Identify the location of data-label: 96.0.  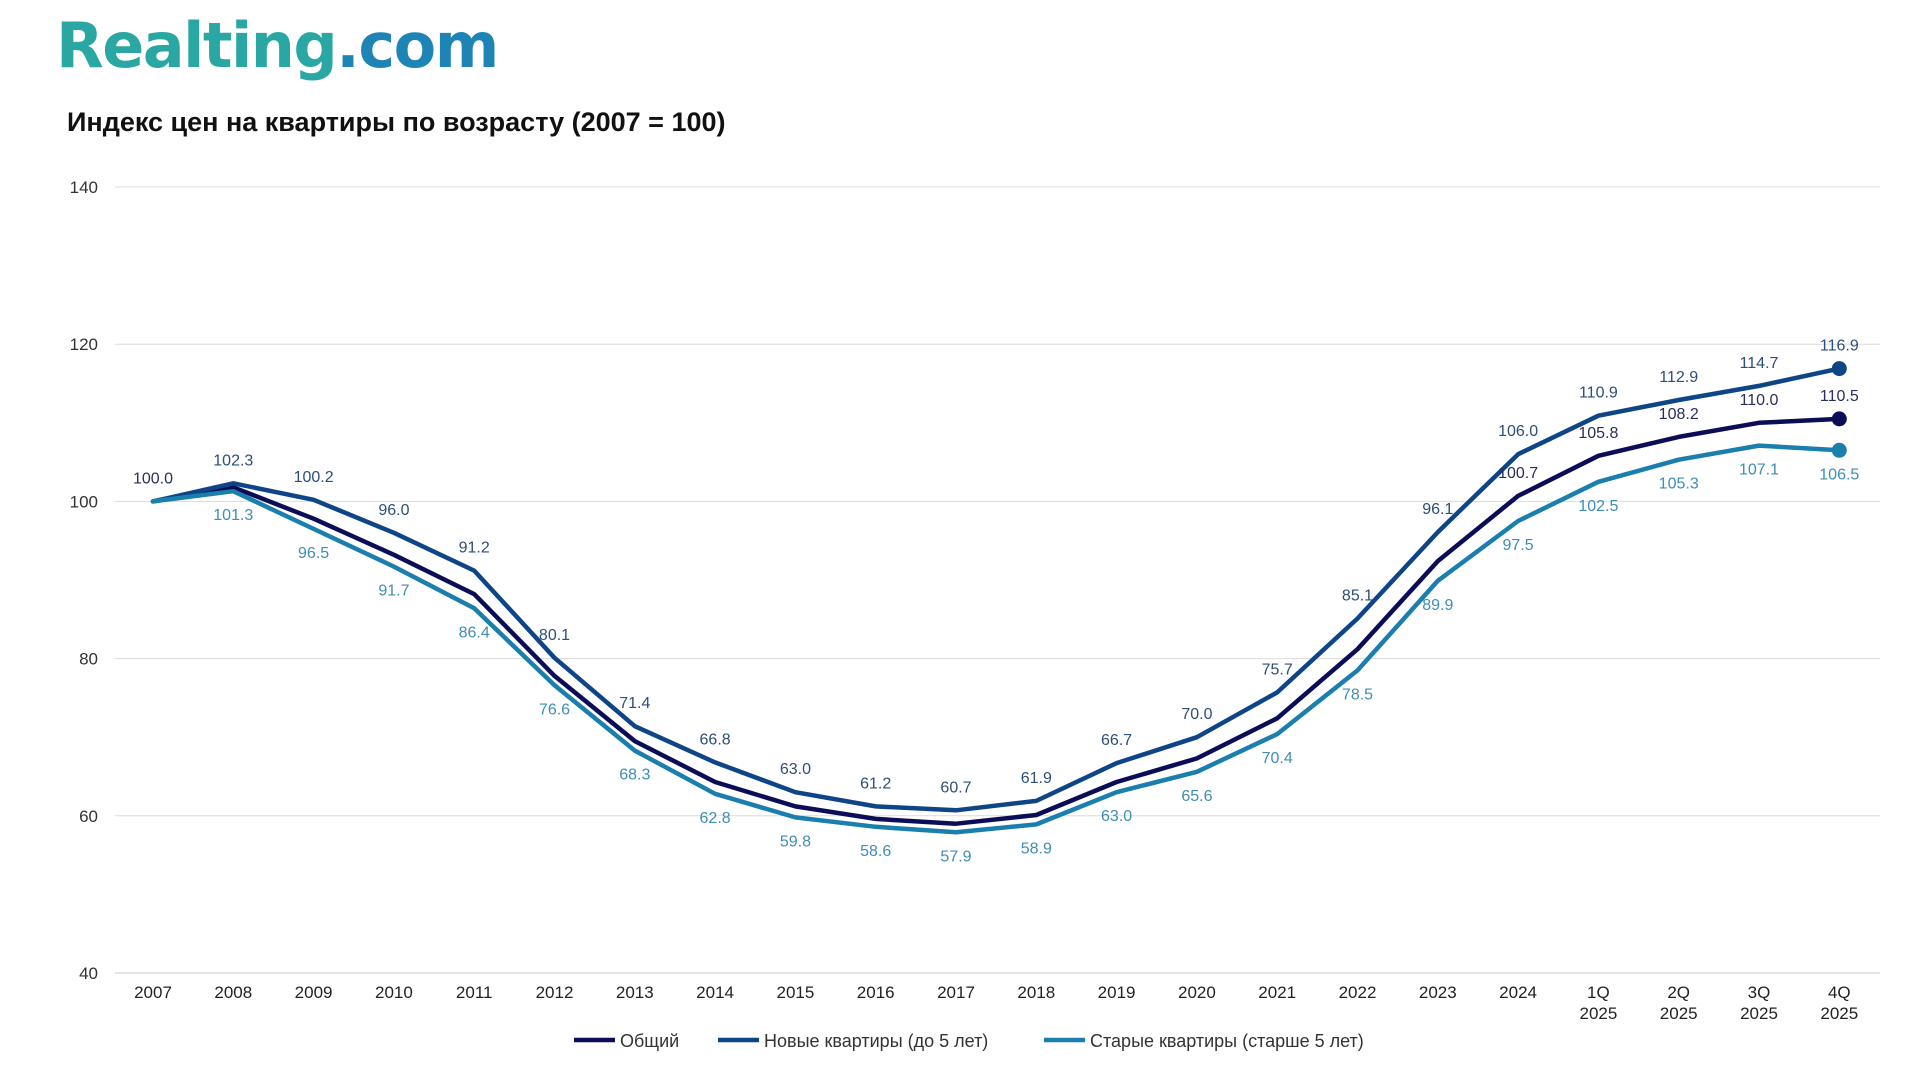
(393, 510).